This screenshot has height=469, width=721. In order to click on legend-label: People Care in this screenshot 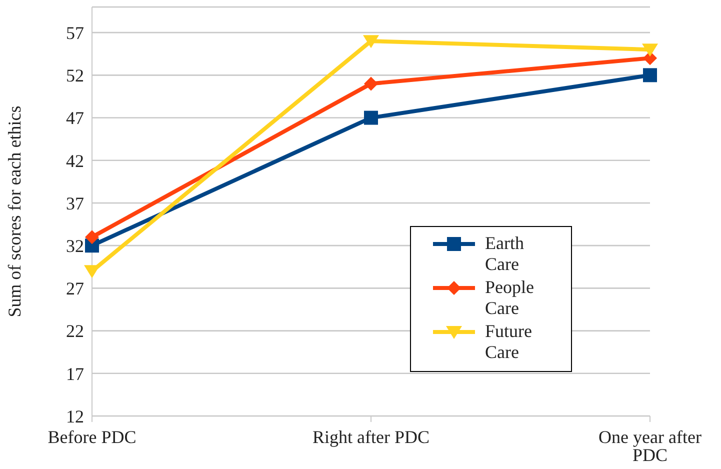, I will do `click(510, 298)`.